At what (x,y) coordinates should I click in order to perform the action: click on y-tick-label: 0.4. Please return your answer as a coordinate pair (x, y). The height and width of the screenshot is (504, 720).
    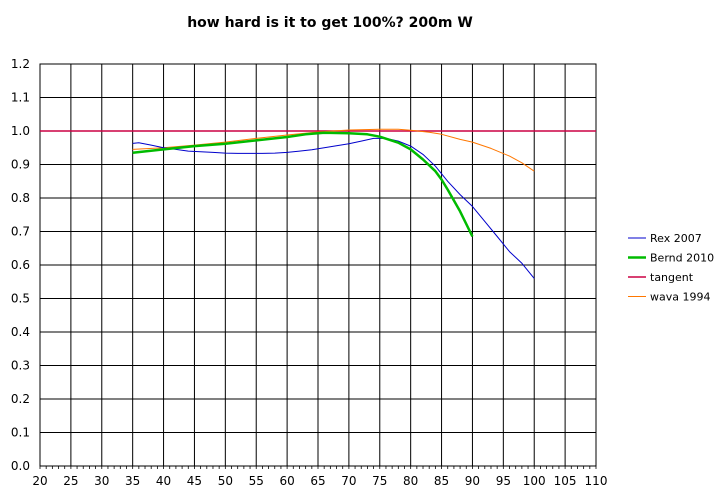
    Looking at the image, I should click on (20, 332).